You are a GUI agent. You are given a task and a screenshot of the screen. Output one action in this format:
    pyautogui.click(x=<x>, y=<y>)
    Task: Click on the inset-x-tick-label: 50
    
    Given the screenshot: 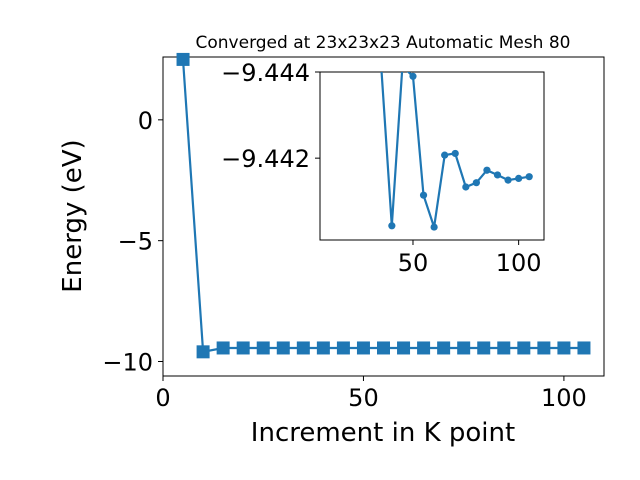 What is the action you would take?
    pyautogui.click(x=413, y=263)
    